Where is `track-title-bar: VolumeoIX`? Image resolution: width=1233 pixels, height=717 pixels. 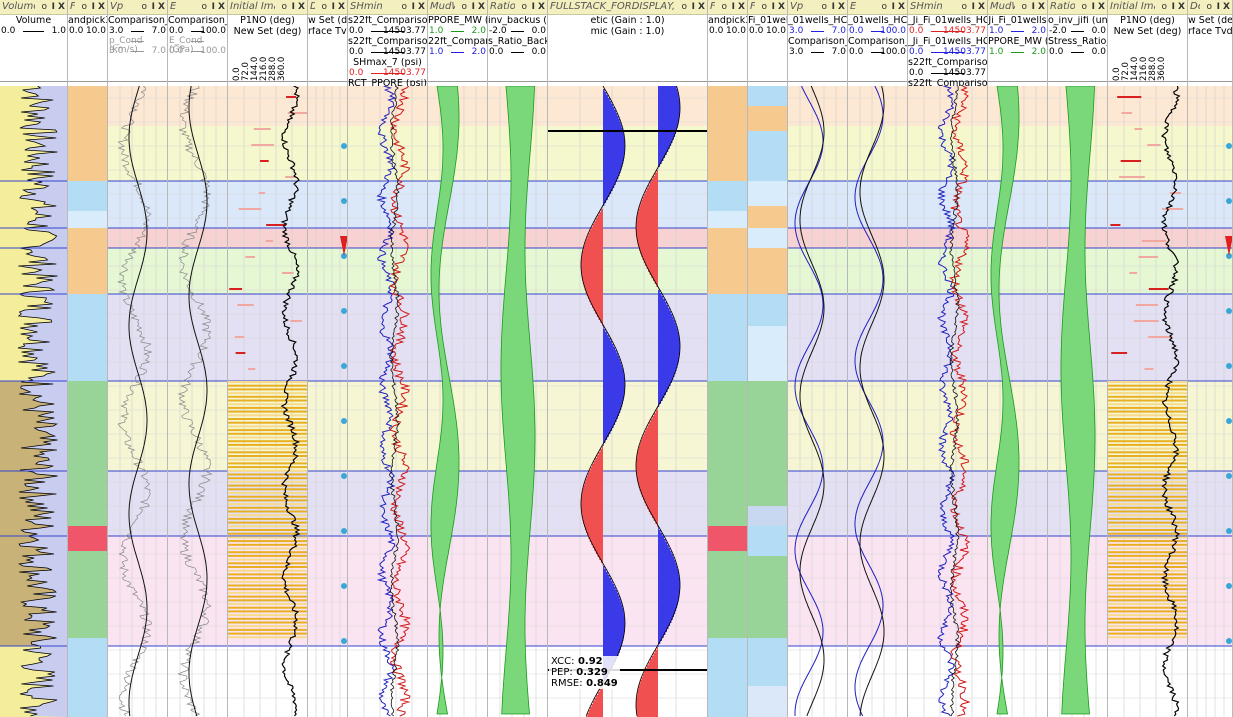
track-title-bar: VolumeoIX is located at coordinates (33, 7).